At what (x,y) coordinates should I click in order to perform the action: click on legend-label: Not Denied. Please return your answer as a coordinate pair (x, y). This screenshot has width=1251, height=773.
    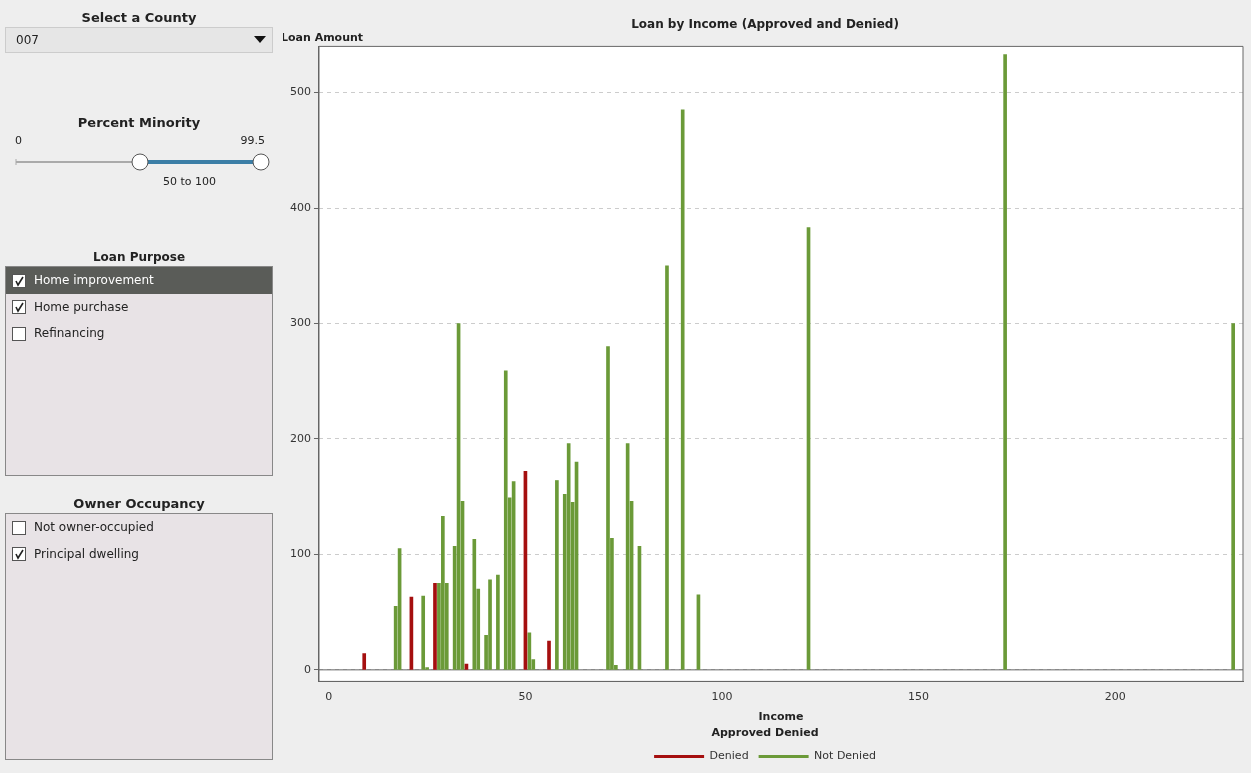
    Looking at the image, I should click on (845, 756).